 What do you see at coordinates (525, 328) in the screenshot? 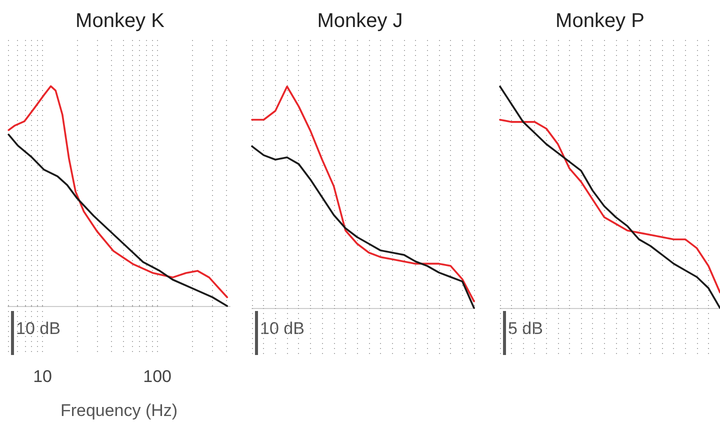
I see `text: 5 dB` at bounding box center [525, 328].